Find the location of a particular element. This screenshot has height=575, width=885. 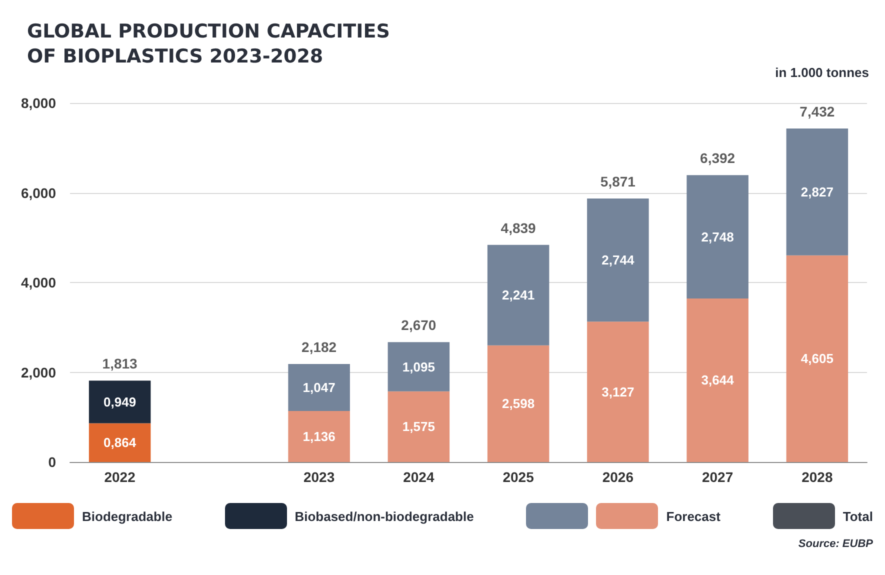

y-tick-label: 4,000 is located at coordinates (38, 282).